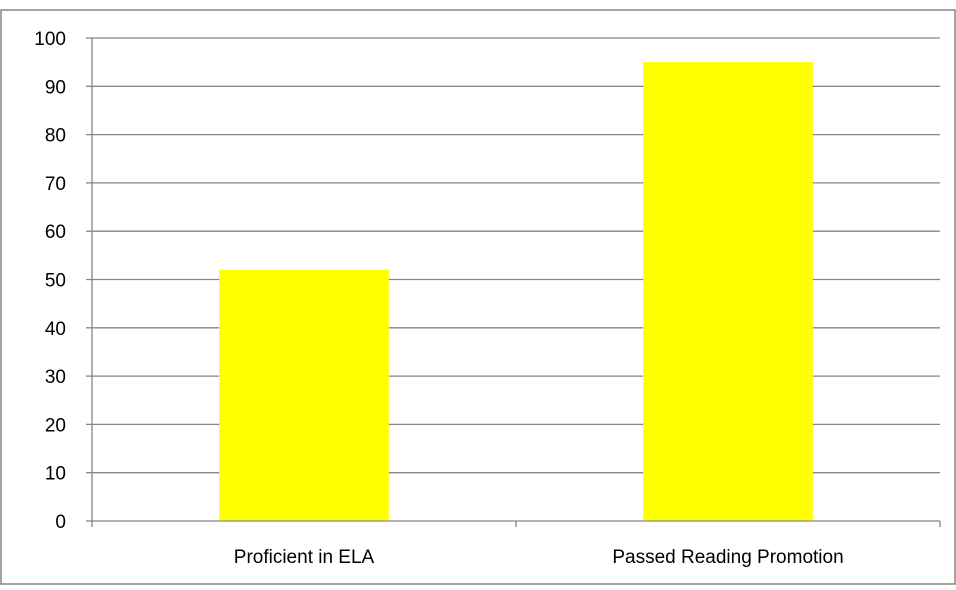  What do you see at coordinates (304, 557) in the screenshot?
I see `x-tick-label-proficient-in-ela: Proficient in ELA` at bounding box center [304, 557].